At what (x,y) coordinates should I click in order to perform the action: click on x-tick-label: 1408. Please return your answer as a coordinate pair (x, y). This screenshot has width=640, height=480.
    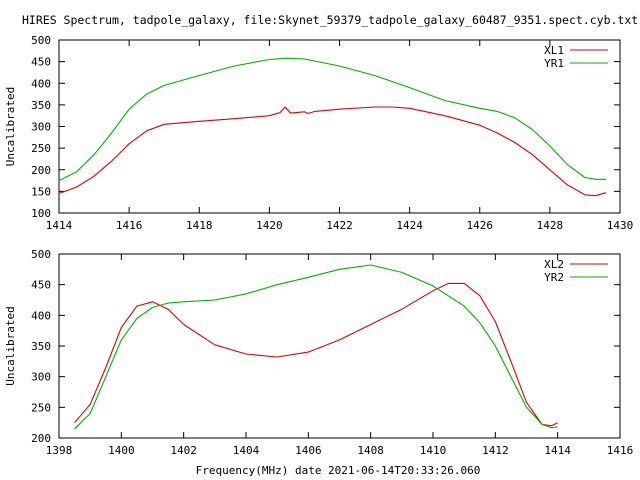
    Looking at the image, I should click on (370, 450).